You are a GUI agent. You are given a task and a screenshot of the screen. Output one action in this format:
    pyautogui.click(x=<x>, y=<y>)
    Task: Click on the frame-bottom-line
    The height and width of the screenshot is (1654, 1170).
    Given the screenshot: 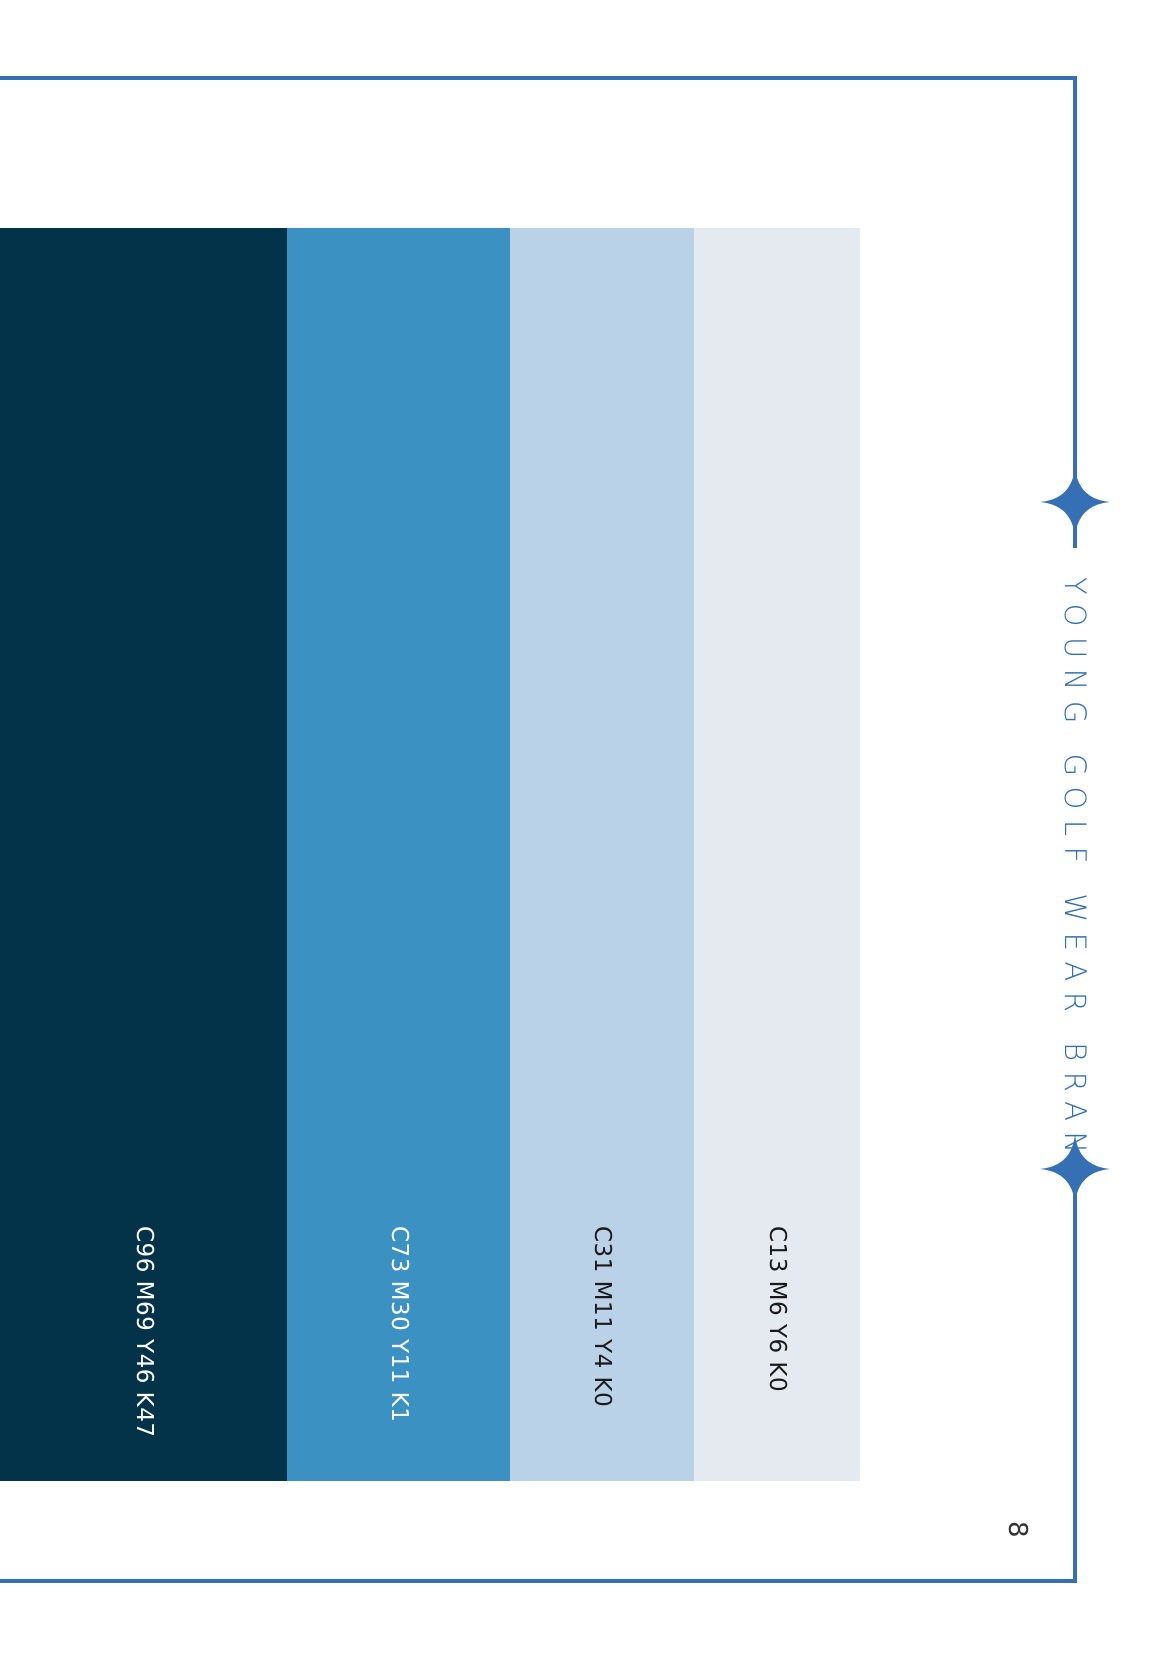 What is the action you would take?
    pyautogui.click(x=538, y=1581)
    